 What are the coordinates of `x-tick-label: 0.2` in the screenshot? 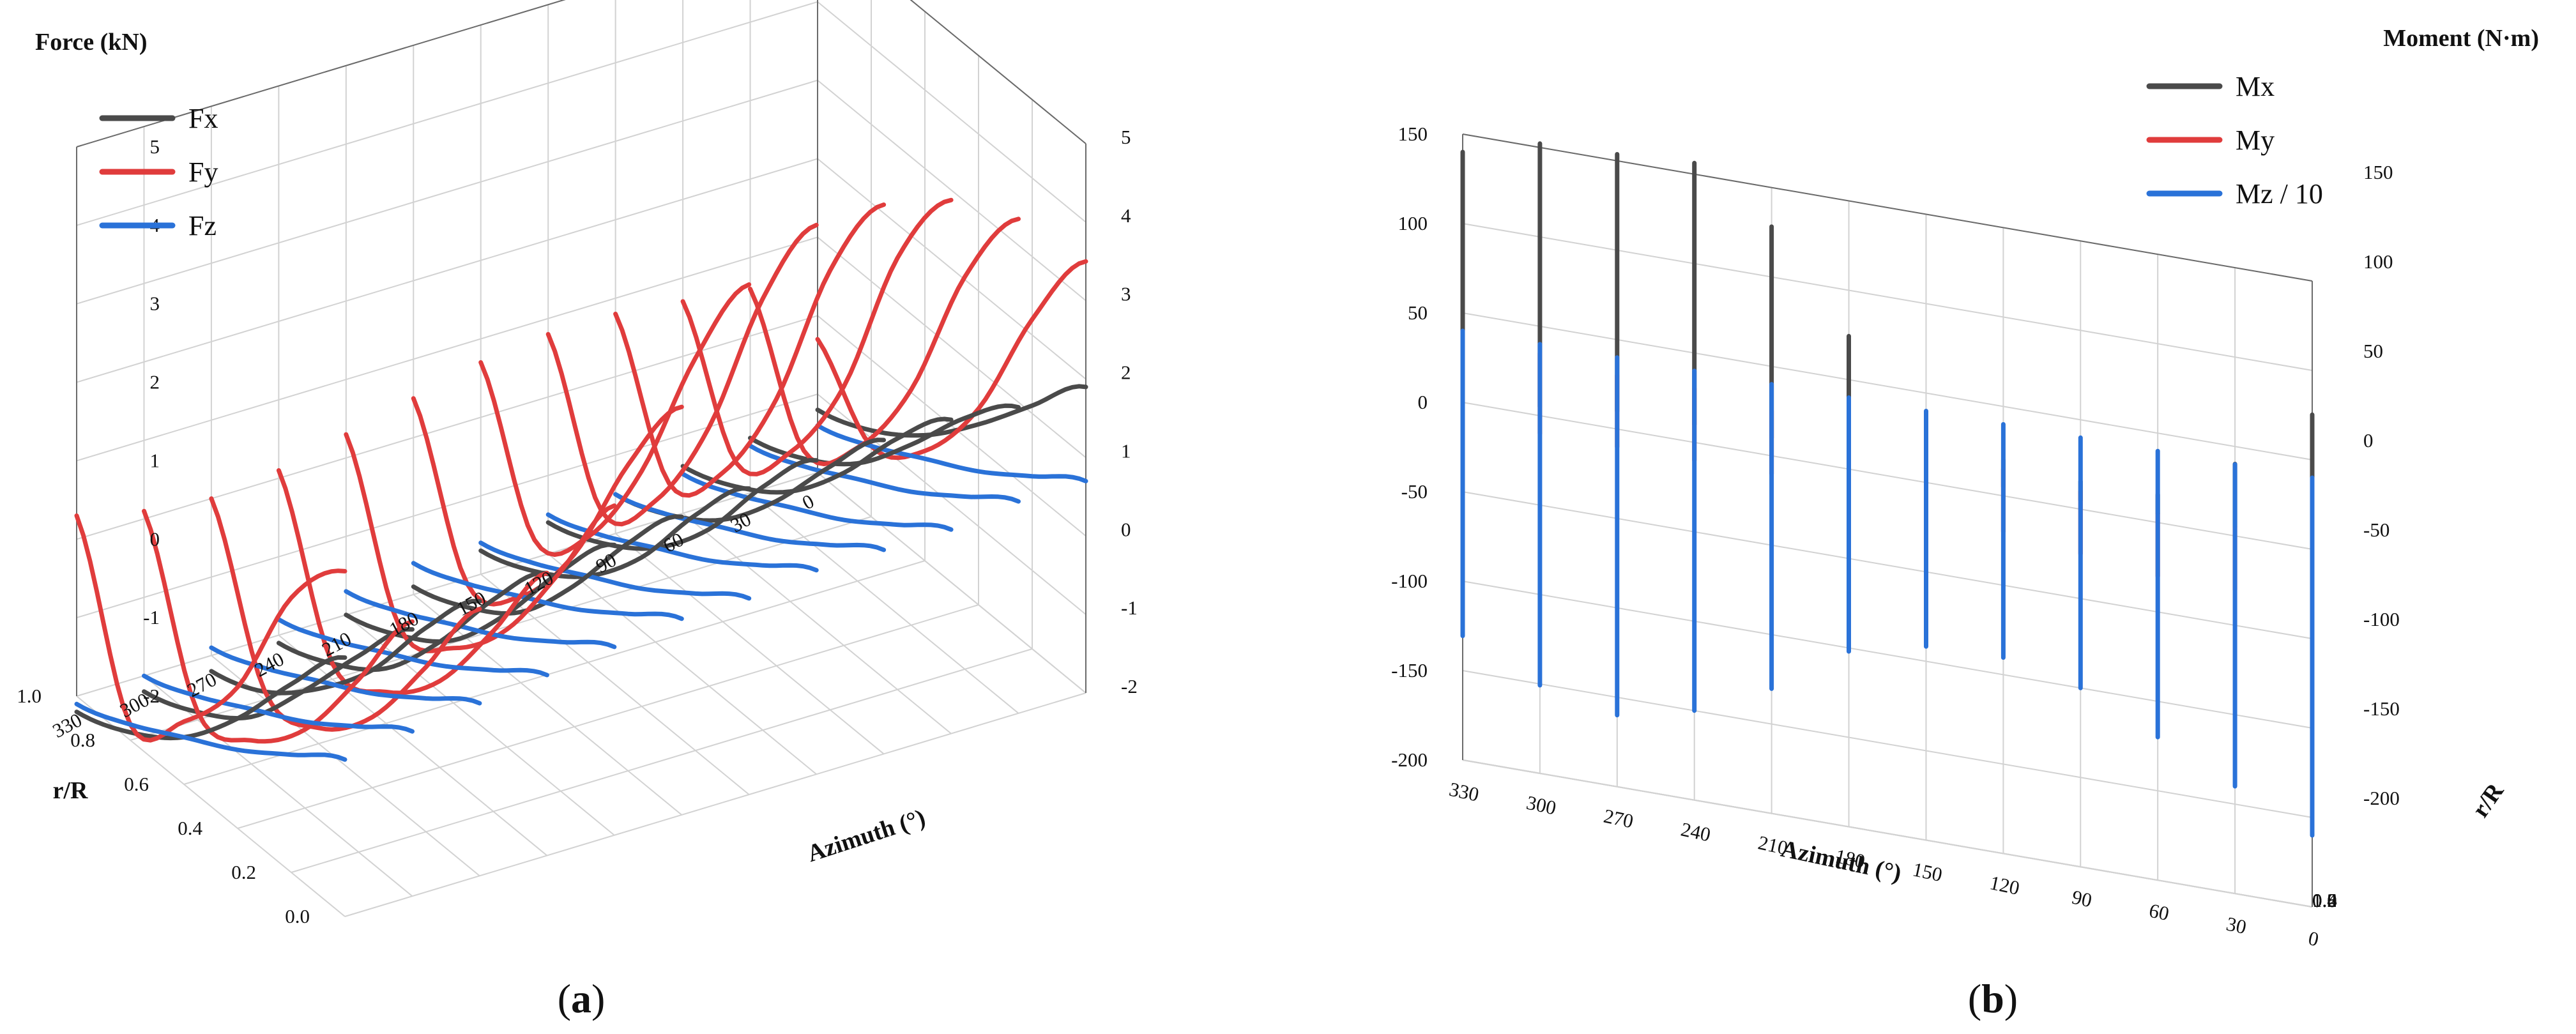 It's located at (2324, 900).